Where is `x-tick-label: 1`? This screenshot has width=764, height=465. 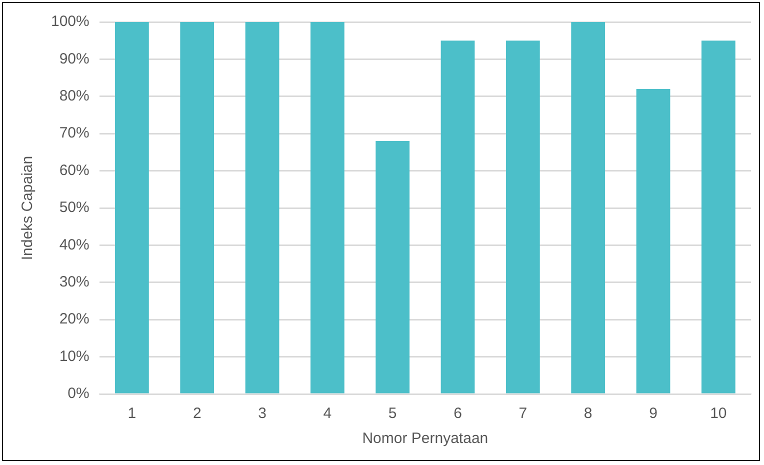
x-tick-label: 1 is located at coordinates (132, 413).